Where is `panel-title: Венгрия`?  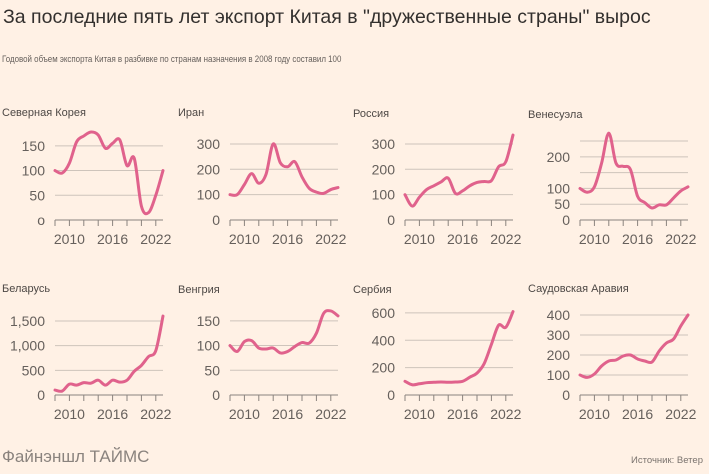
panel-title: Венгрия is located at coordinates (199, 290).